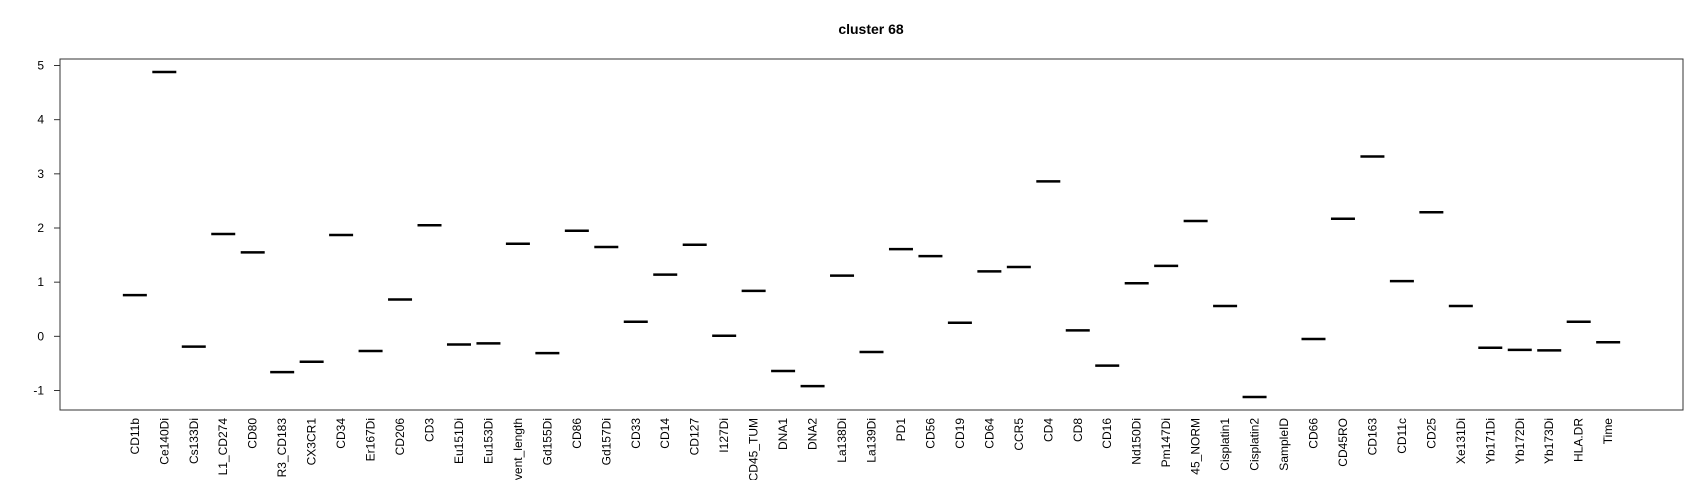 This screenshot has height=480, width=1700. I want to click on x-tick-label: CD8, so click(1078, 430).